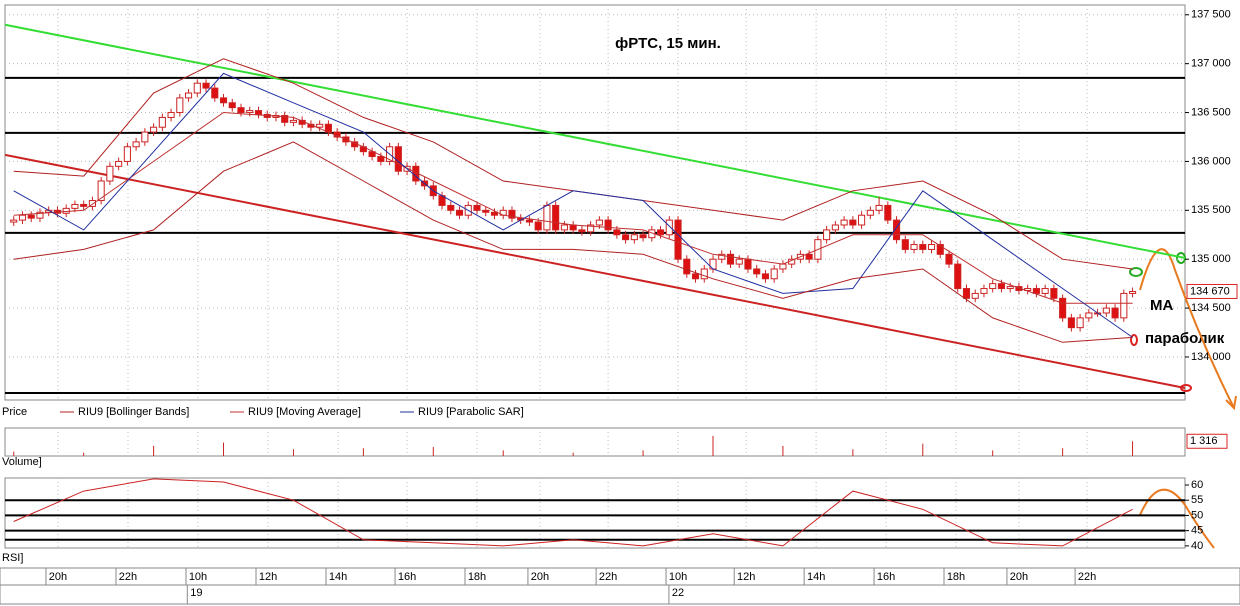 This screenshot has height=606, width=1240. What do you see at coordinates (1211, 308) in the screenshot?
I see `y-tick-label: 134 500` at bounding box center [1211, 308].